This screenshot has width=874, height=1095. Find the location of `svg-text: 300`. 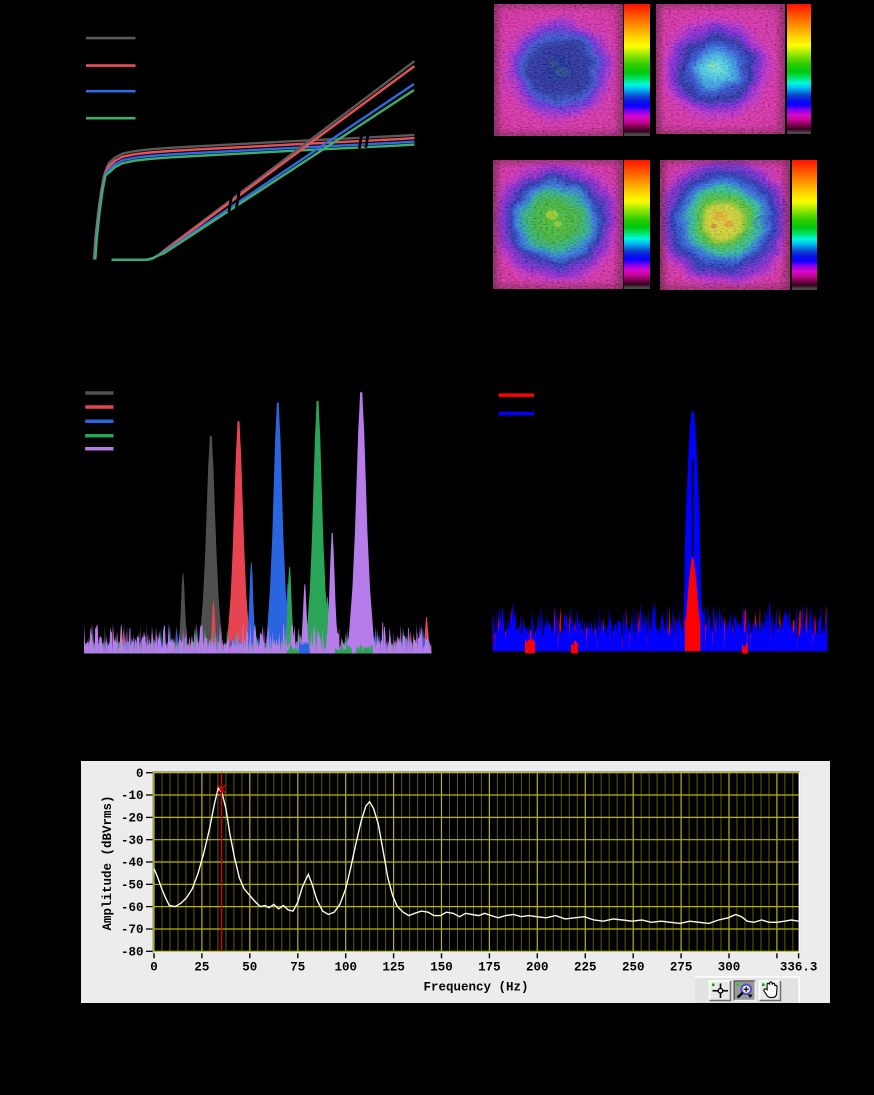

svg-text: 300 is located at coordinates (729, 968).